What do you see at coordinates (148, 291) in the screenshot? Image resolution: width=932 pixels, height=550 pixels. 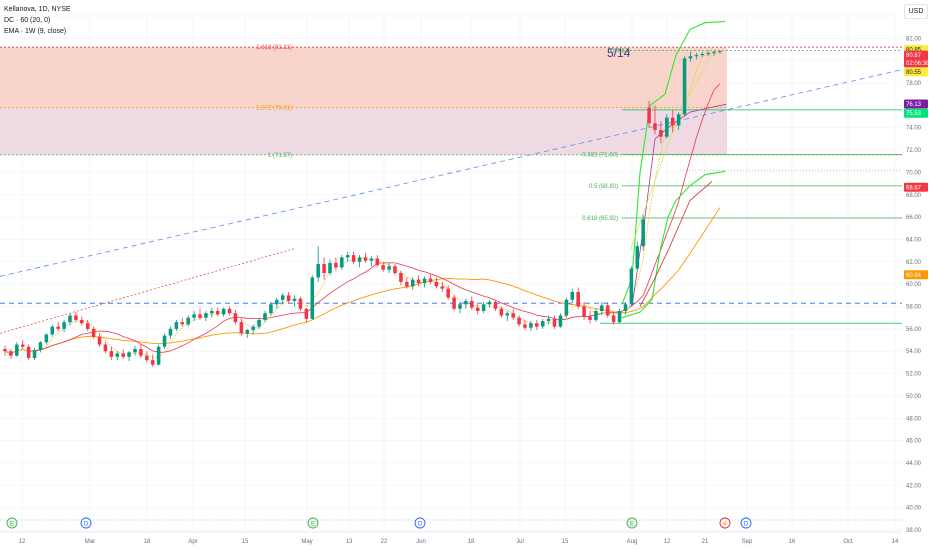 I see `red-dotted-trendline` at bounding box center [148, 291].